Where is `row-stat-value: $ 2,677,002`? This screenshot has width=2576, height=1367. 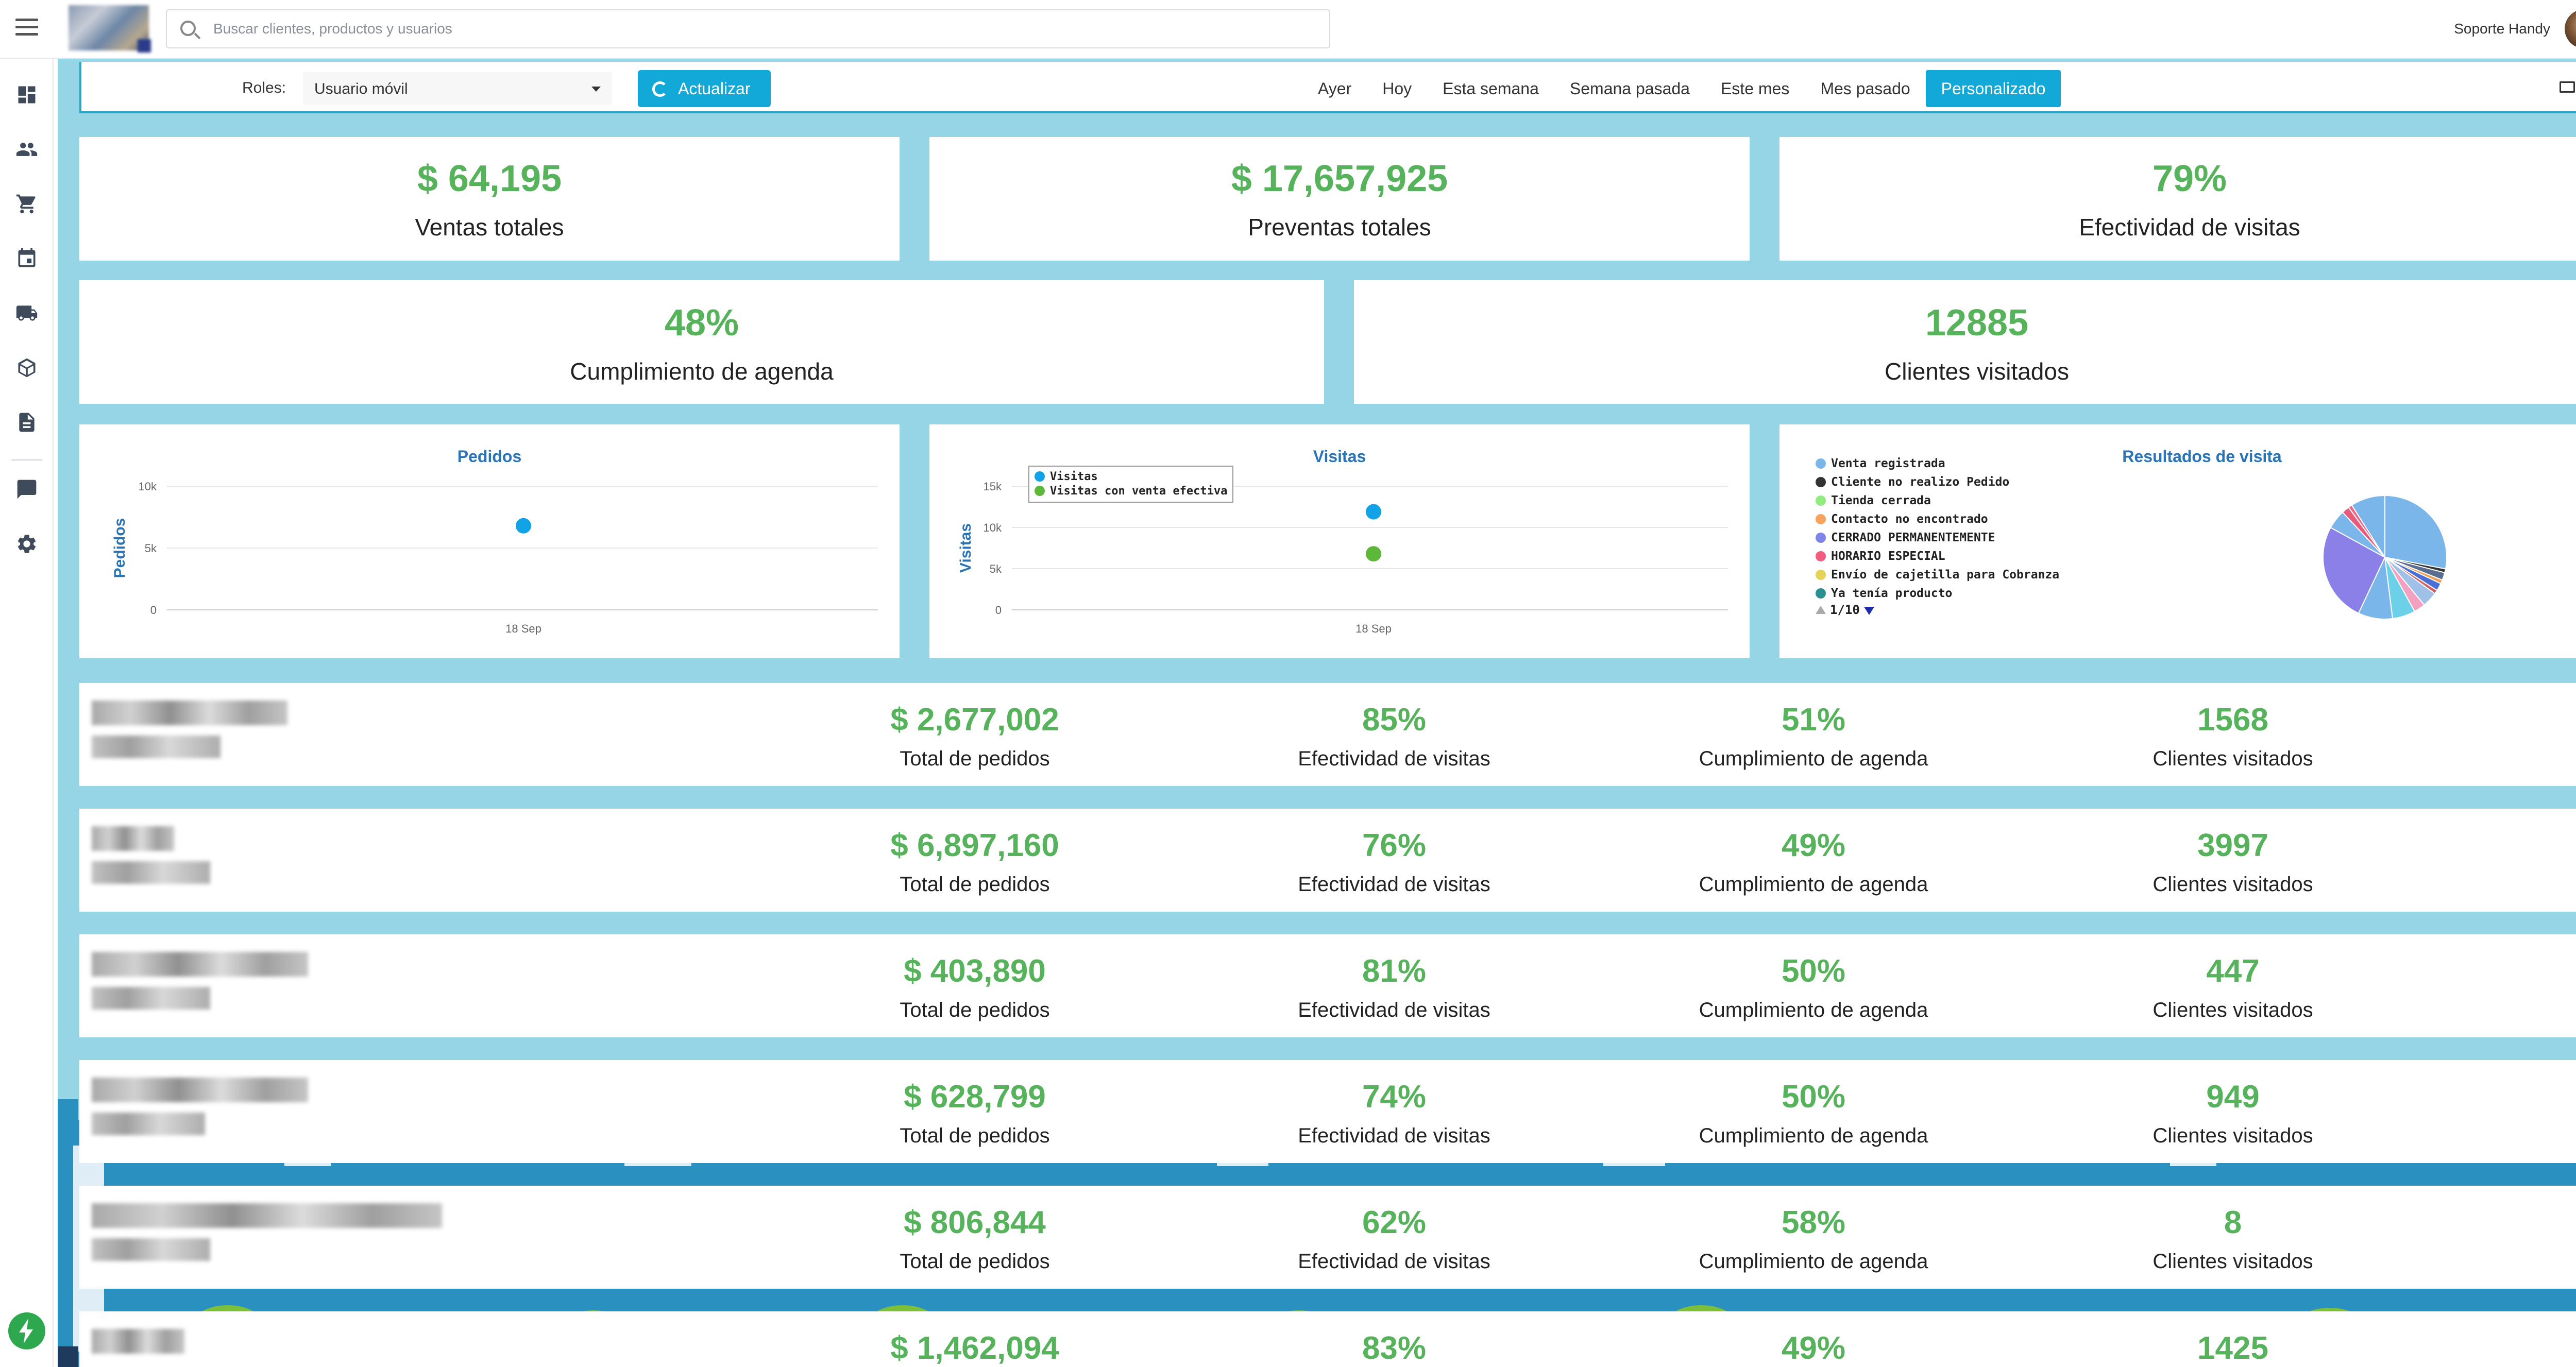 row-stat-value: $ 2,677,002 is located at coordinates (974, 720).